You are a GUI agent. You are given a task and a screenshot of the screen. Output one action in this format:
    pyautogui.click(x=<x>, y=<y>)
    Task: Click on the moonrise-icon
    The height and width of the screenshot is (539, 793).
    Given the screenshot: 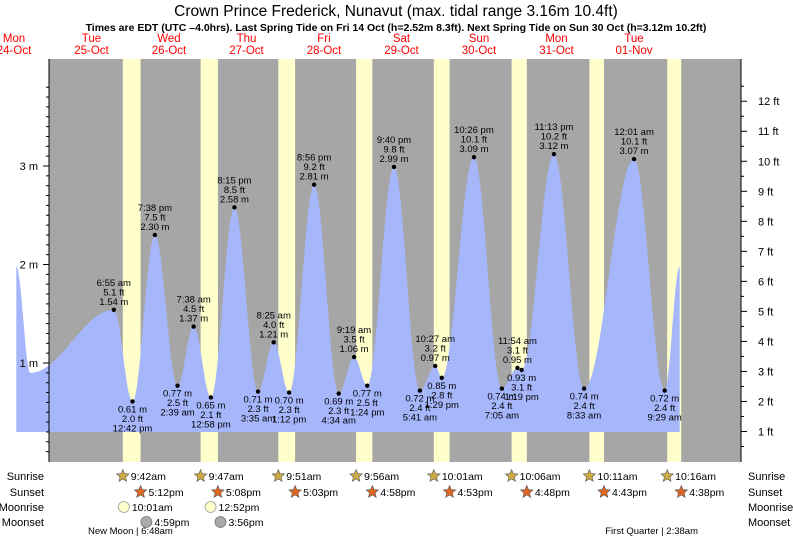 What is the action you would take?
    pyautogui.click(x=210, y=507)
    